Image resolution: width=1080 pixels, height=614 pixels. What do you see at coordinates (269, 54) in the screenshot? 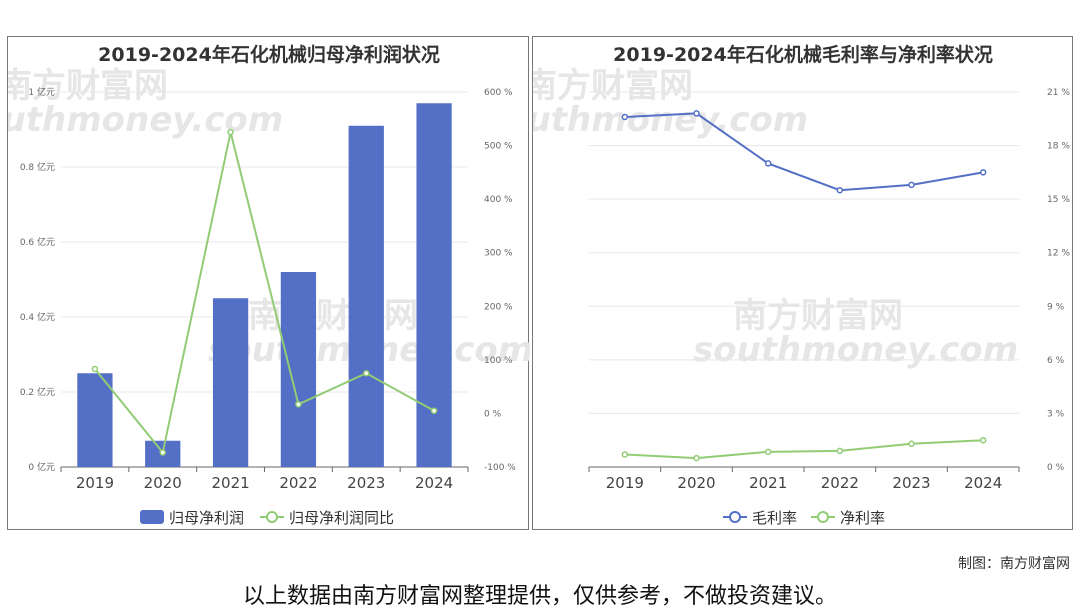
I see `chart-title-left: 2019-2024年石化机械归母净利润状况` at bounding box center [269, 54].